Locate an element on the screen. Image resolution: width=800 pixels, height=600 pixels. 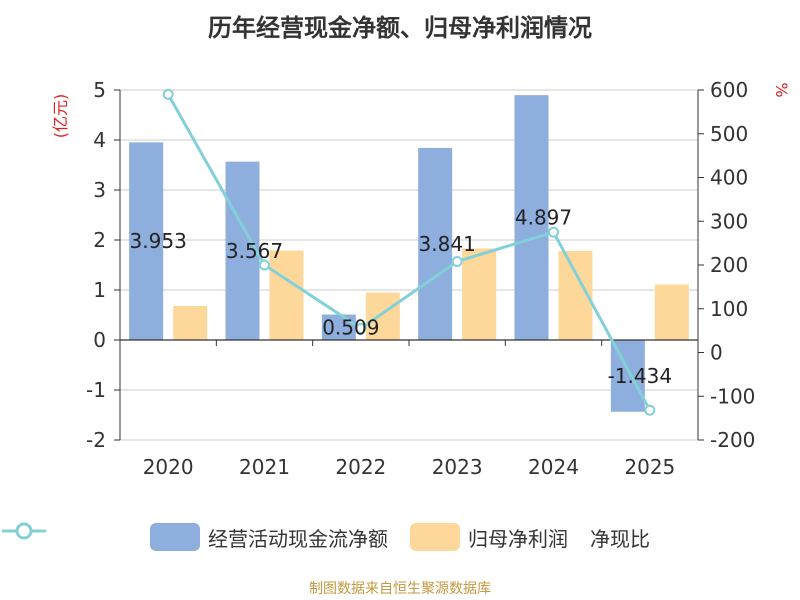
data-label-ocf: 3.567 is located at coordinates (254, 251).